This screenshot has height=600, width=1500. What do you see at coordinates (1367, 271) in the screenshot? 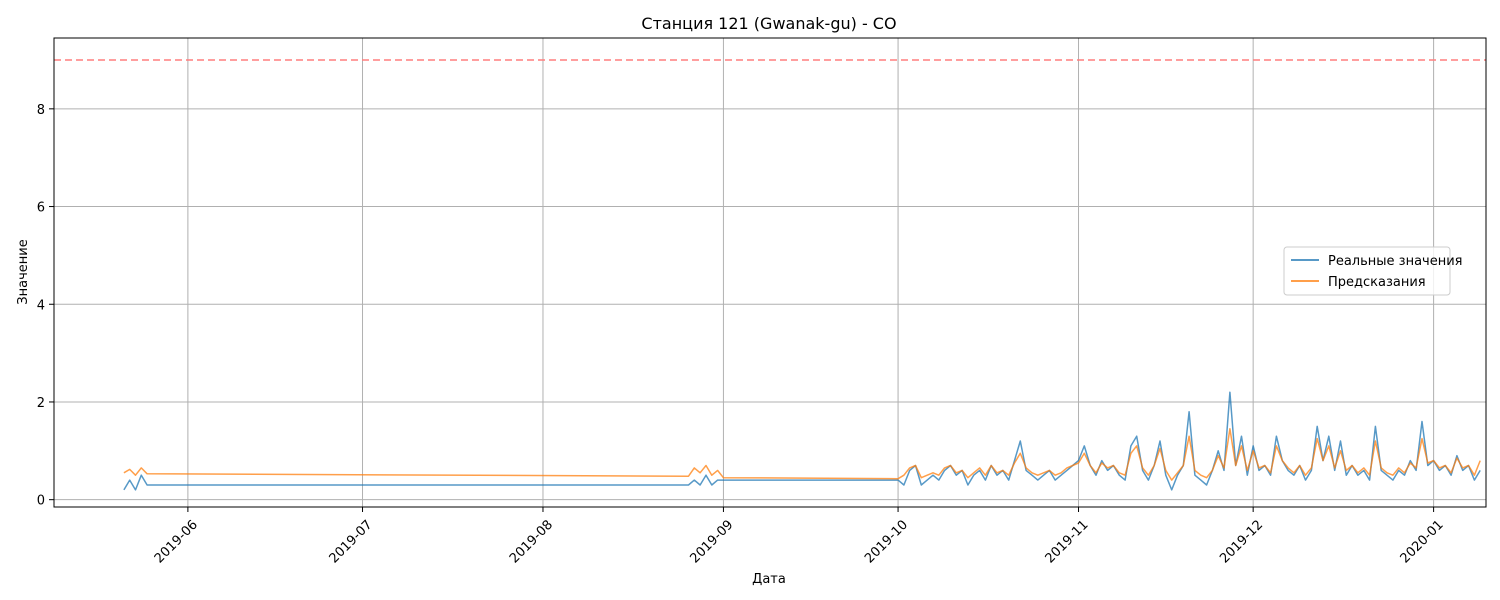
I see `legend-box` at bounding box center [1367, 271].